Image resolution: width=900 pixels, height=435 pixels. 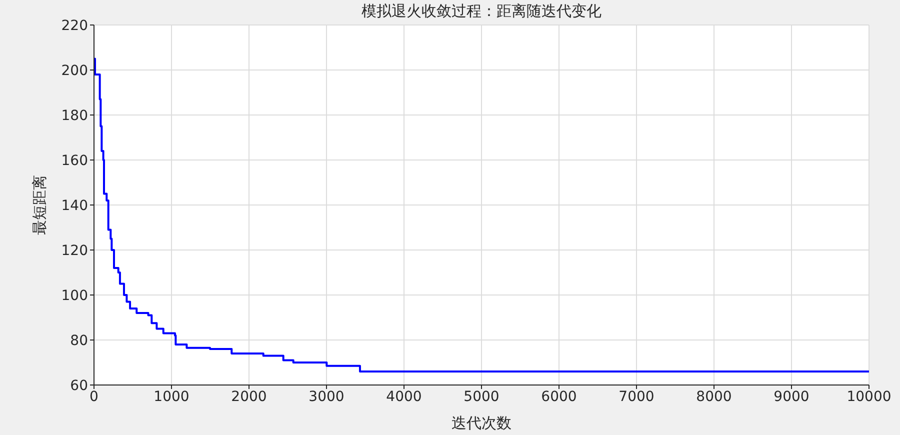 I want to click on x-tick-label: 1000, so click(x=172, y=396).